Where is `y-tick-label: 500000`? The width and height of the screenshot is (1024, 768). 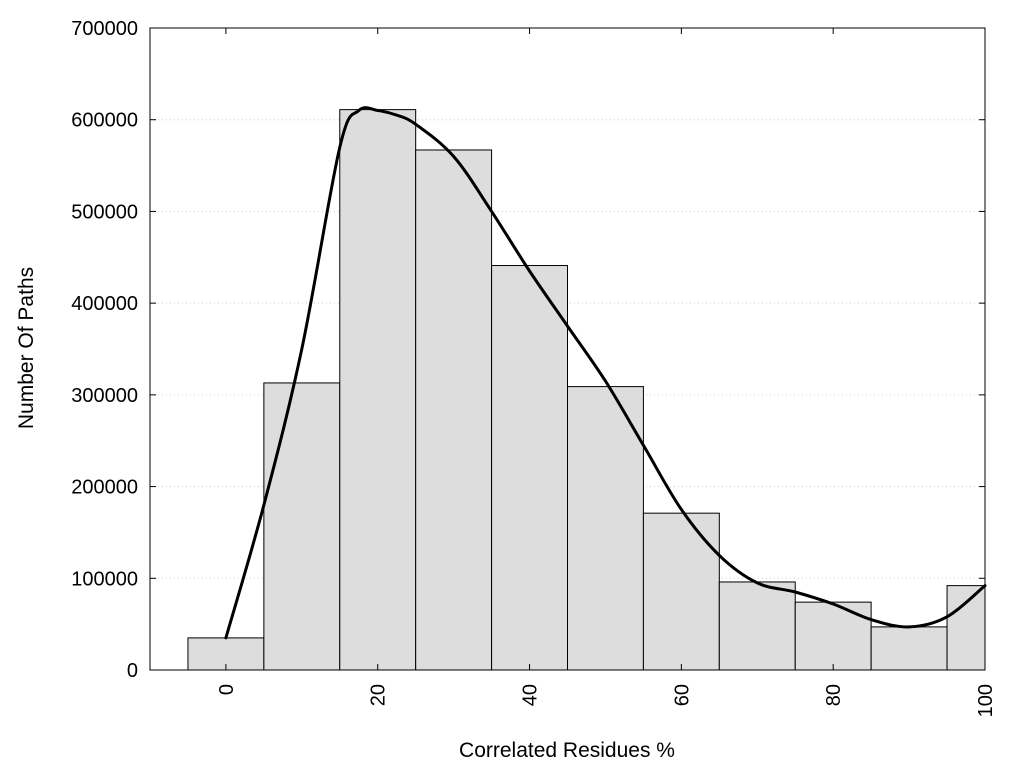
y-tick-label: 500000 is located at coordinates (104, 212).